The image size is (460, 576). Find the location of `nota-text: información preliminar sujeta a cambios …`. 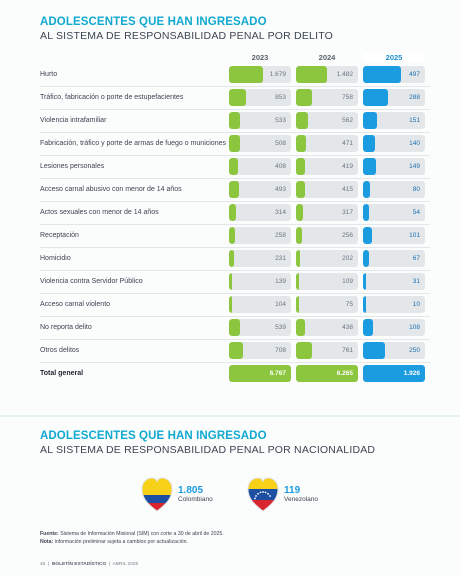

nota-text: información preliminar sujeta a cambios … is located at coordinates (121, 541).